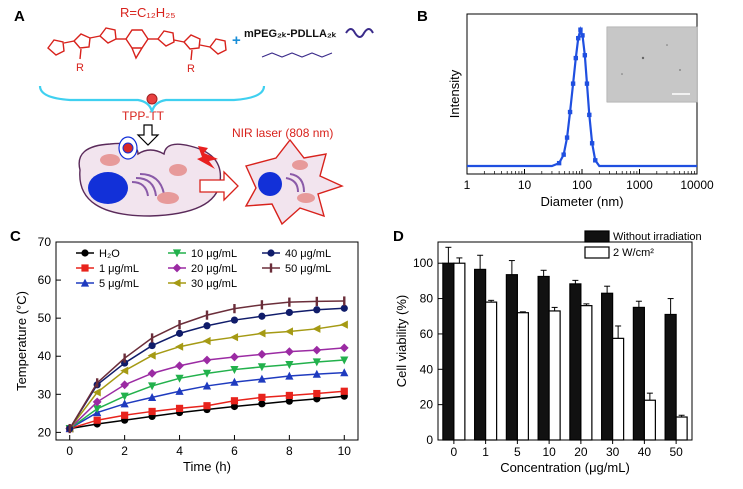 This screenshot has width=743, height=489. I want to click on viability-y-tick-label: 100, so click(423, 263).